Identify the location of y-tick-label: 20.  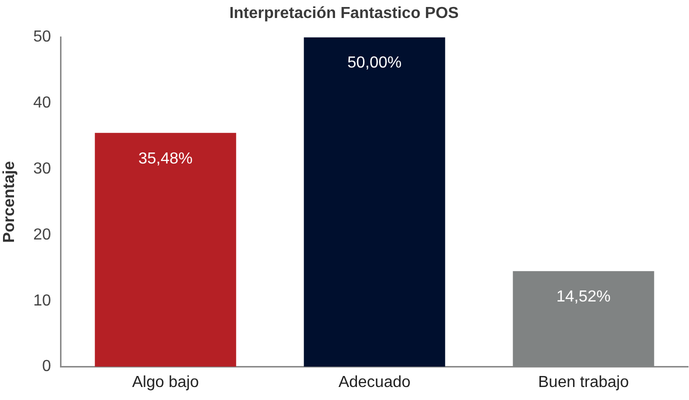
(42, 235).